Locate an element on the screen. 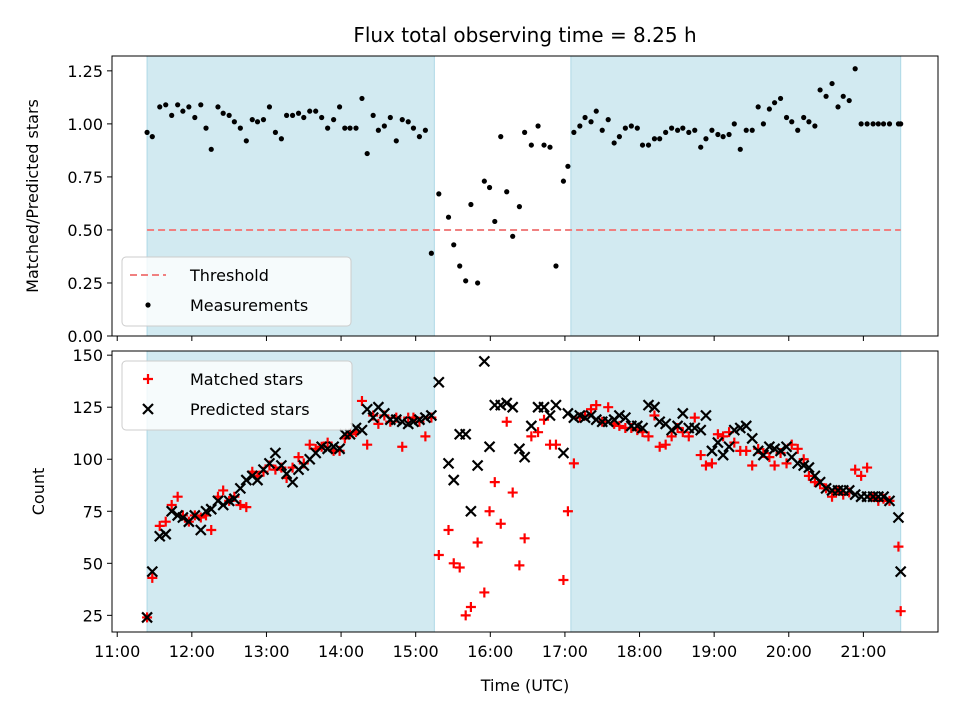  x-tick-label: 13:00 is located at coordinates (266, 651).